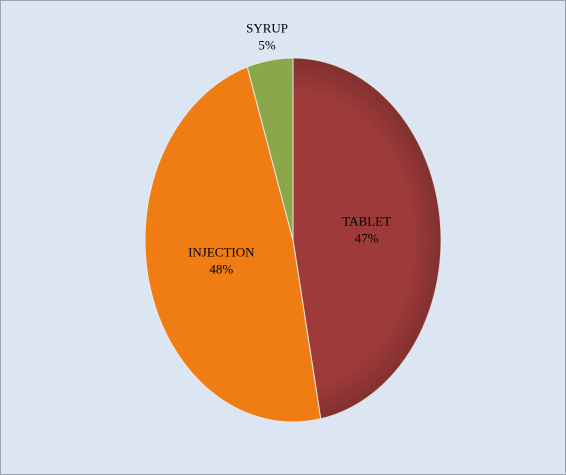 This screenshot has width=566, height=475. What do you see at coordinates (366, 220) in the screenshot?
I see `slice-label: TABLET` at bounding box center [366, 220].